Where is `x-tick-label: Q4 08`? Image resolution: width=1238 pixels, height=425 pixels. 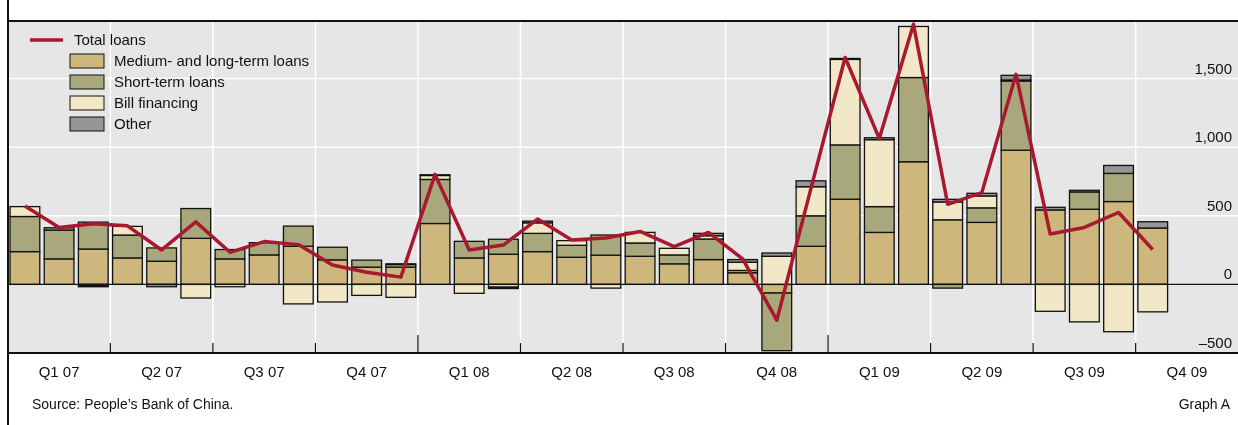
x-tick-label: Q4 08 is located at coordinates (777, 371).